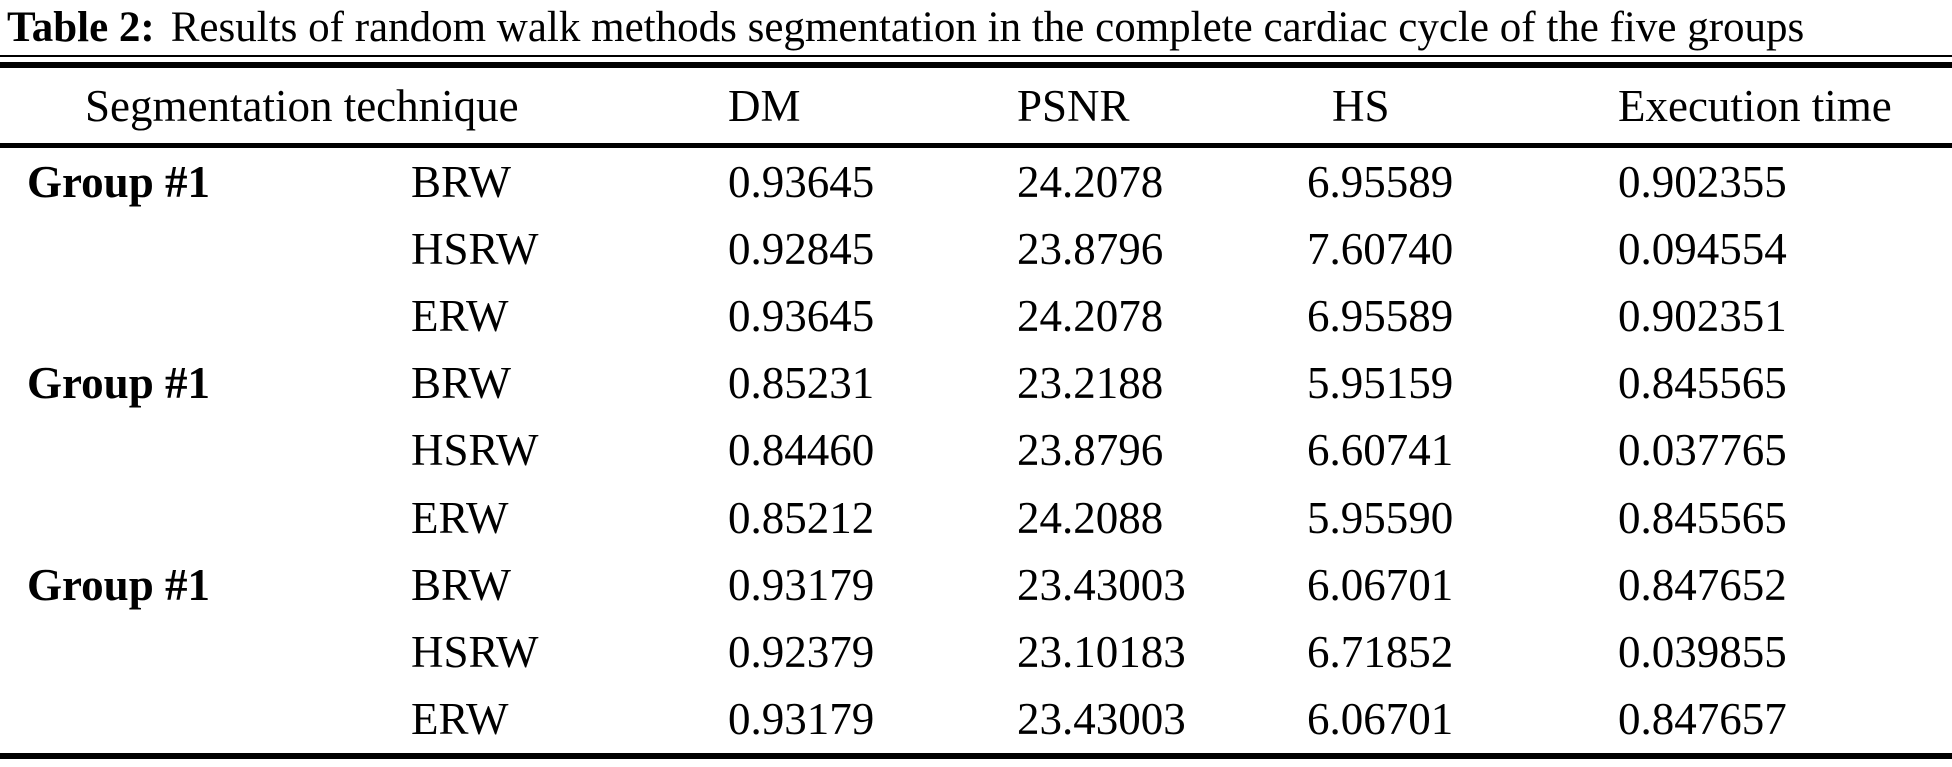 The width and height of the screenshot is (1952, 767). Describe the element at coordinates (1380, 383) in the screenshot. I see `hs-cell: 5.95159` at that location.